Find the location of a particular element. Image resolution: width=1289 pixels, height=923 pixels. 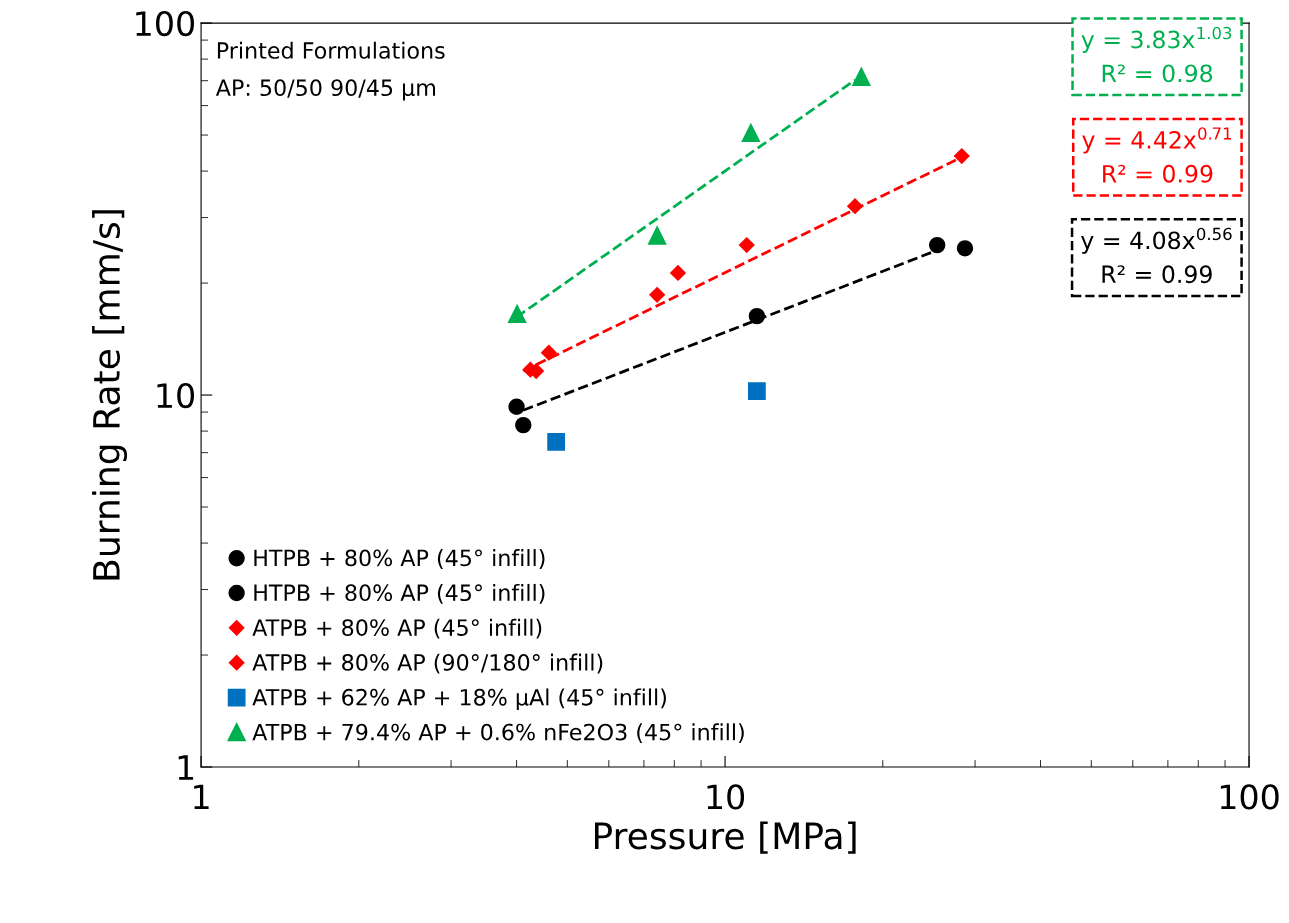

x-axis-title: Pressure [MPa] is located at coordinates (725, 837).